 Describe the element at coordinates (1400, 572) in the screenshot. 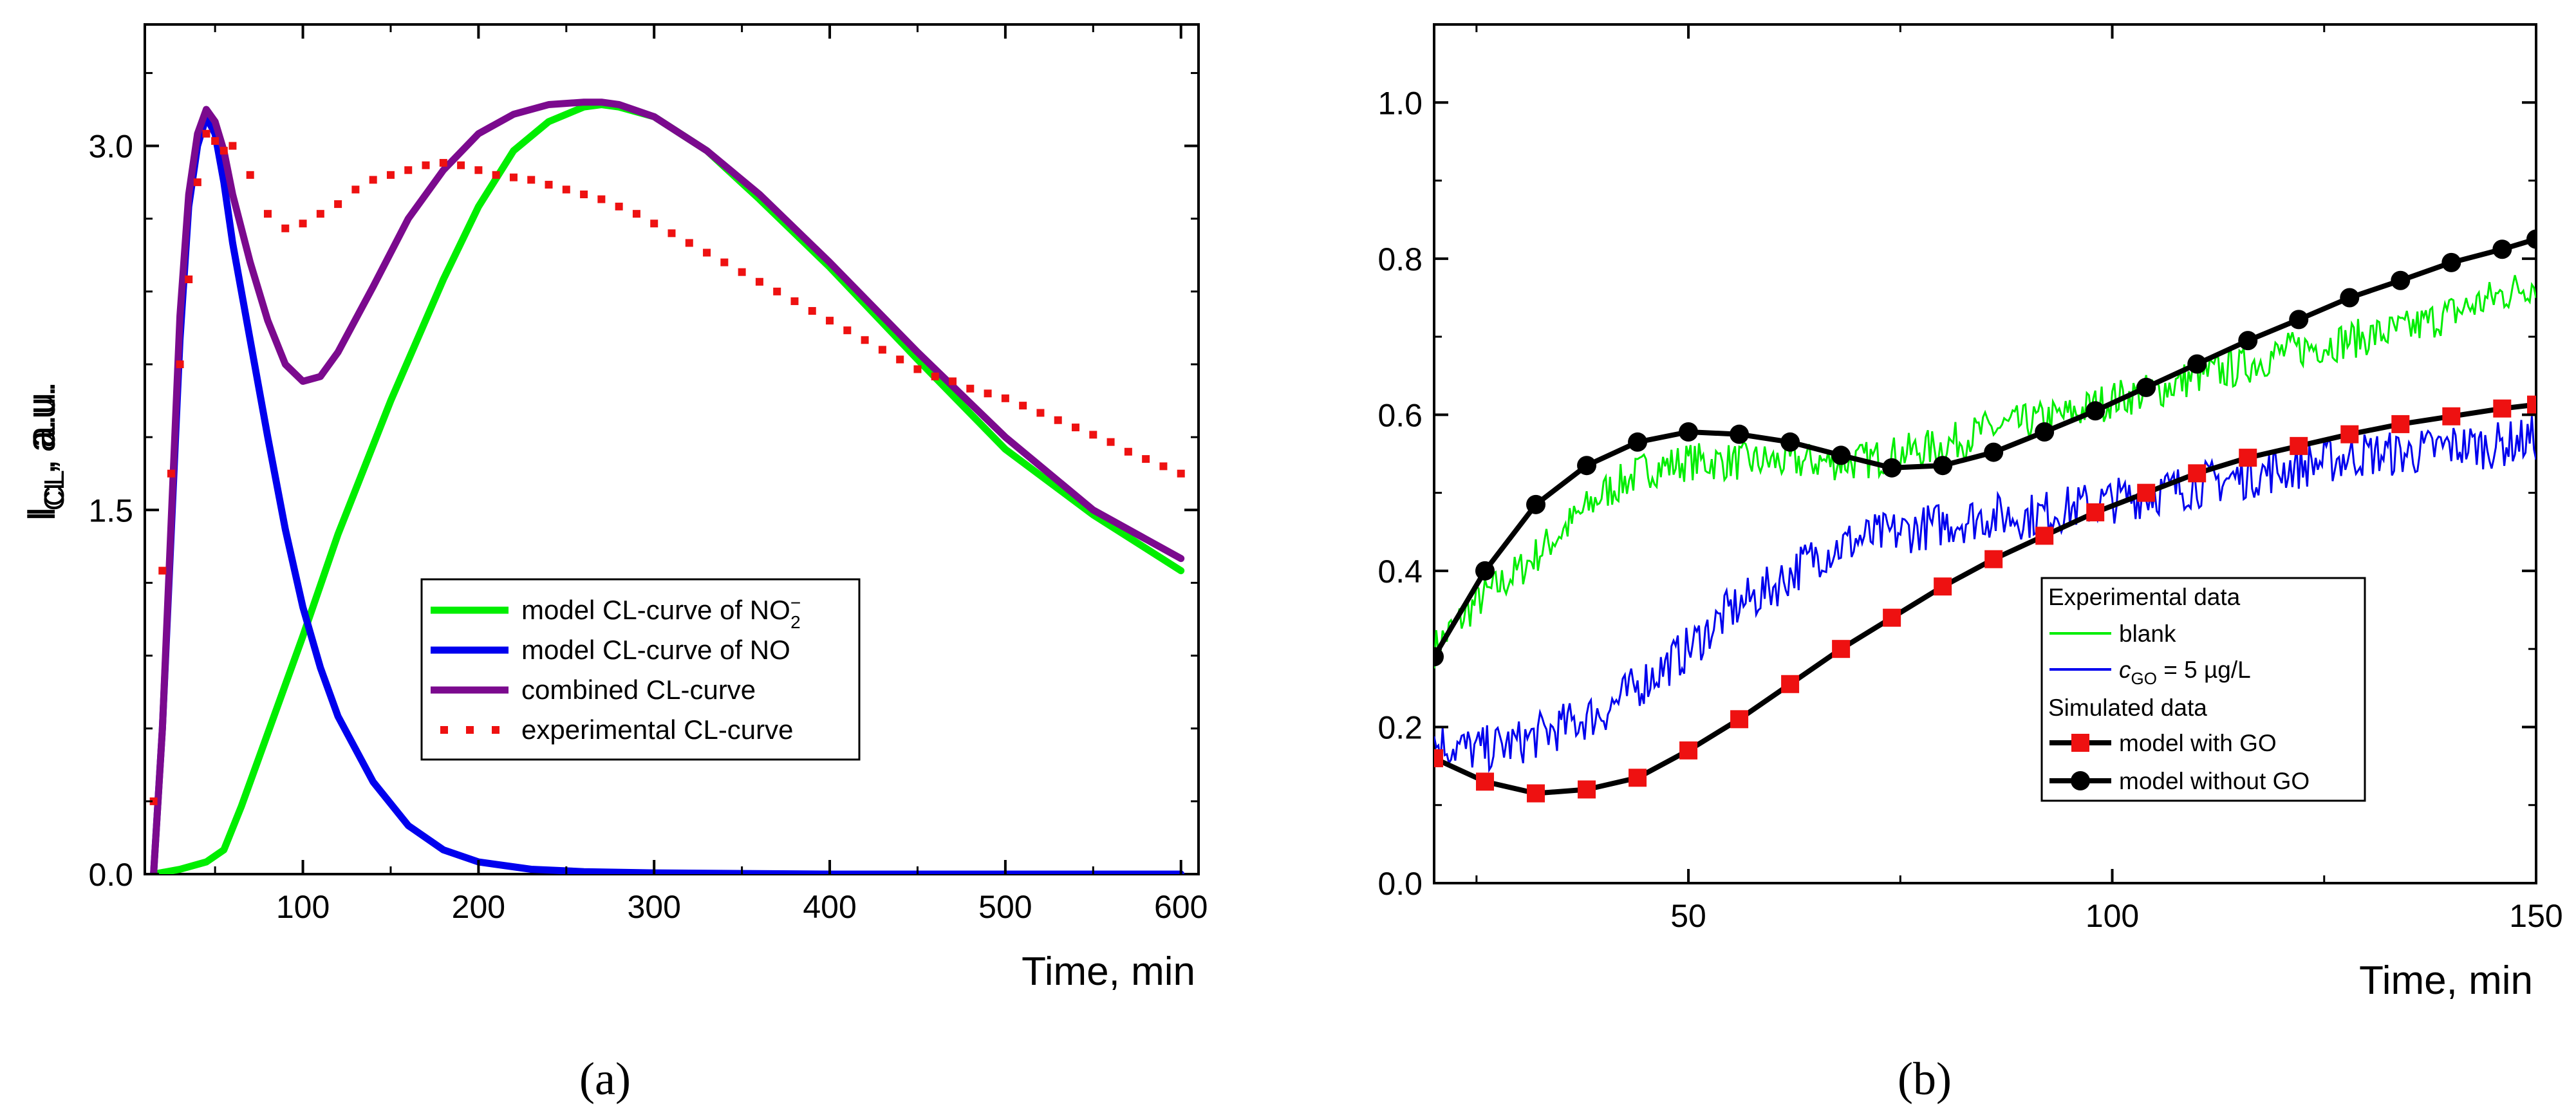

I see `y-tick-label: 0.4` at that location.